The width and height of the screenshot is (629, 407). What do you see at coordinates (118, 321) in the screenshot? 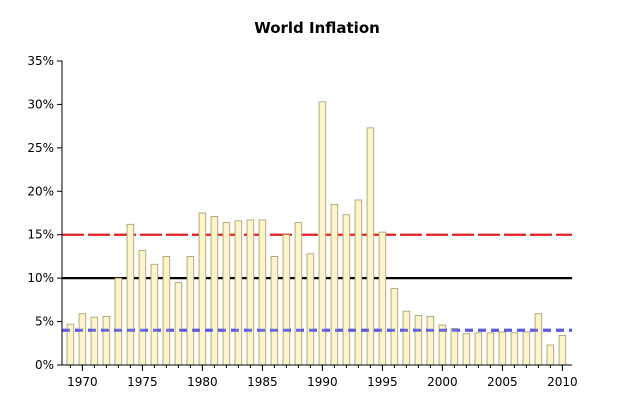
I see `bar-1973` at bounding box center [118, 321].